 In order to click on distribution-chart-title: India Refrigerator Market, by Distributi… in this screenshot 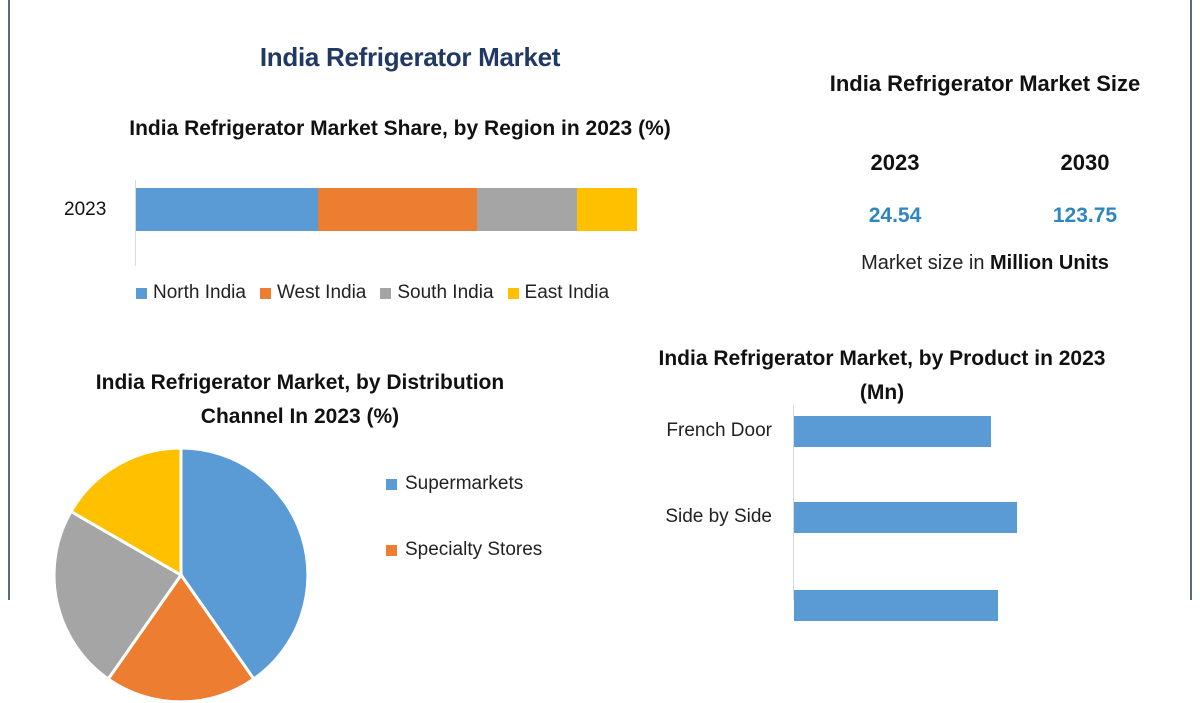, I will do `click(300, 399)`.